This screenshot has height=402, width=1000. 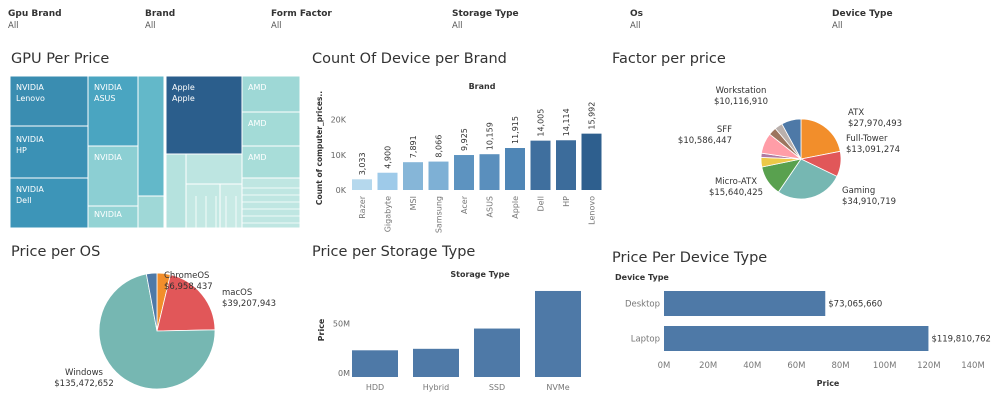 What do you see at coordinates (557, 387) in the screenshot?
I see `storage-x-tick-label: NVMe` at bounding box center [557, 387].